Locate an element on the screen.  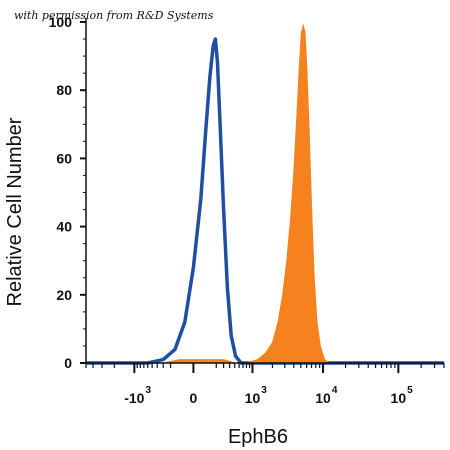
y-tick-label: 100 is located at coordinates (61, 22).